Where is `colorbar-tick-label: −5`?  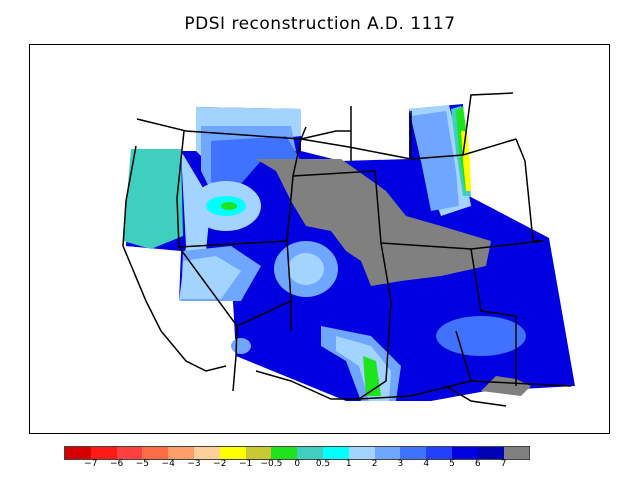 colorbar-tick-label: −5 is located at coordinates (142, 464).